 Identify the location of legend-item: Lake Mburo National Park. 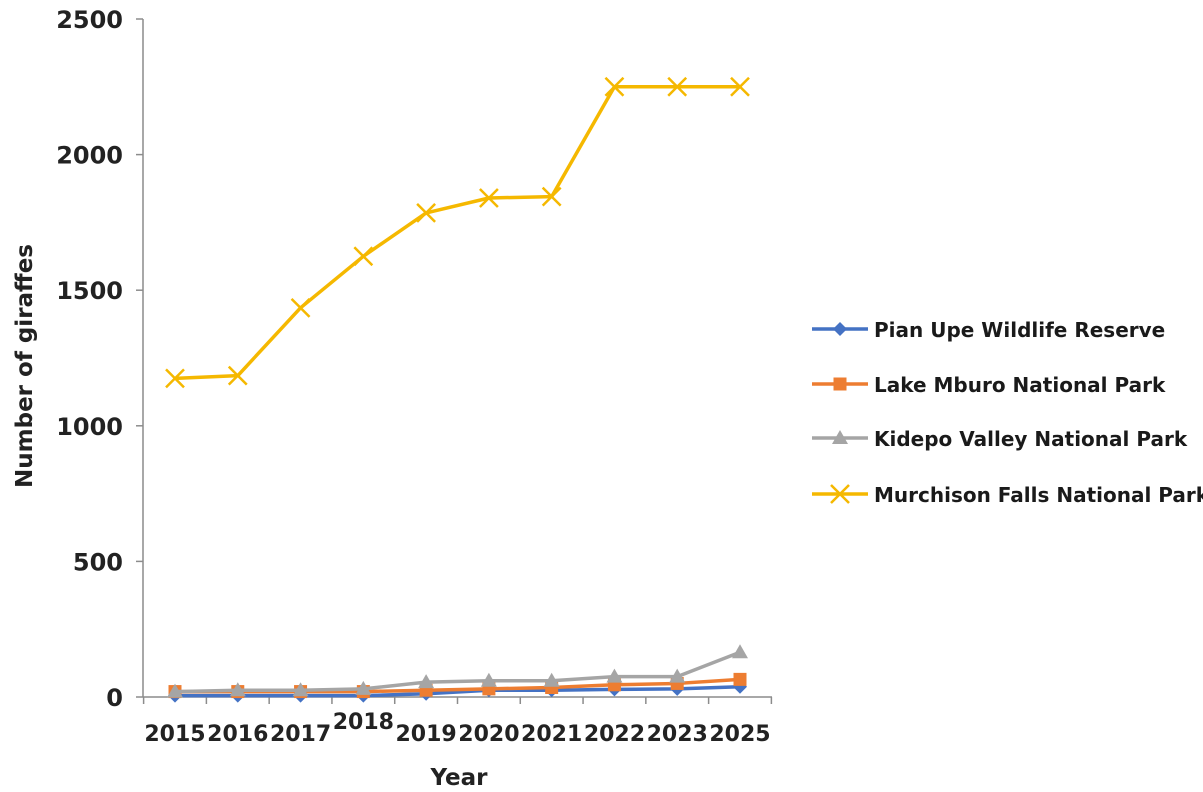
(989, 385).